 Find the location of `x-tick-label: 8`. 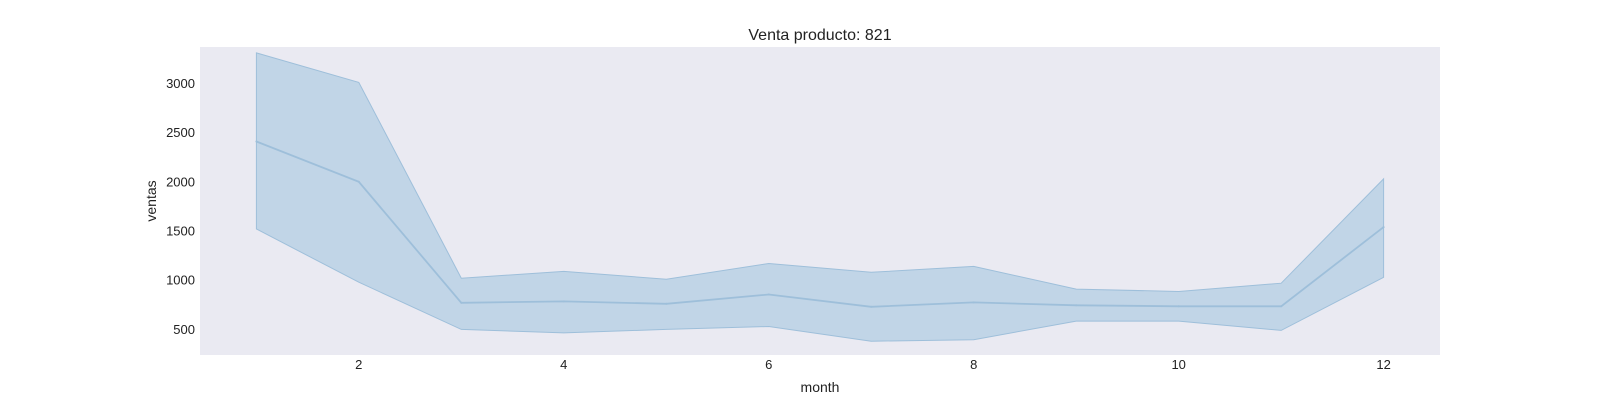

x-tick-label: 8 is located at coordinates (973, 364).